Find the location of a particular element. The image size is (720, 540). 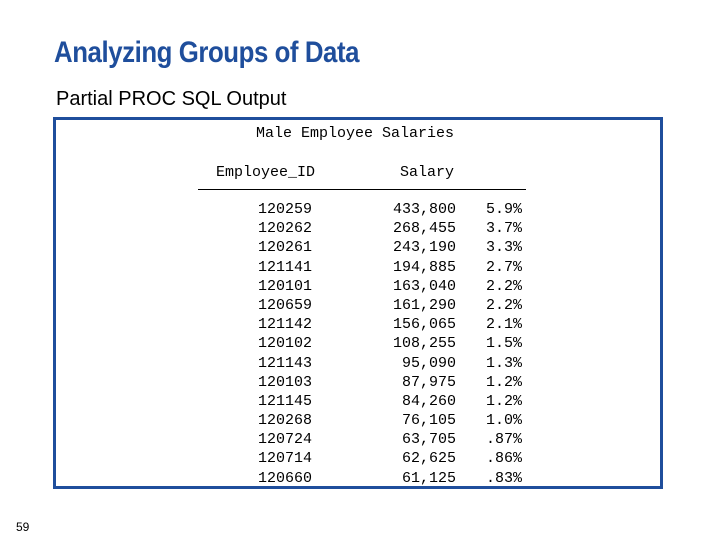

table-row: 120261 243,190 3.3% is located at coordinates (358, 248).